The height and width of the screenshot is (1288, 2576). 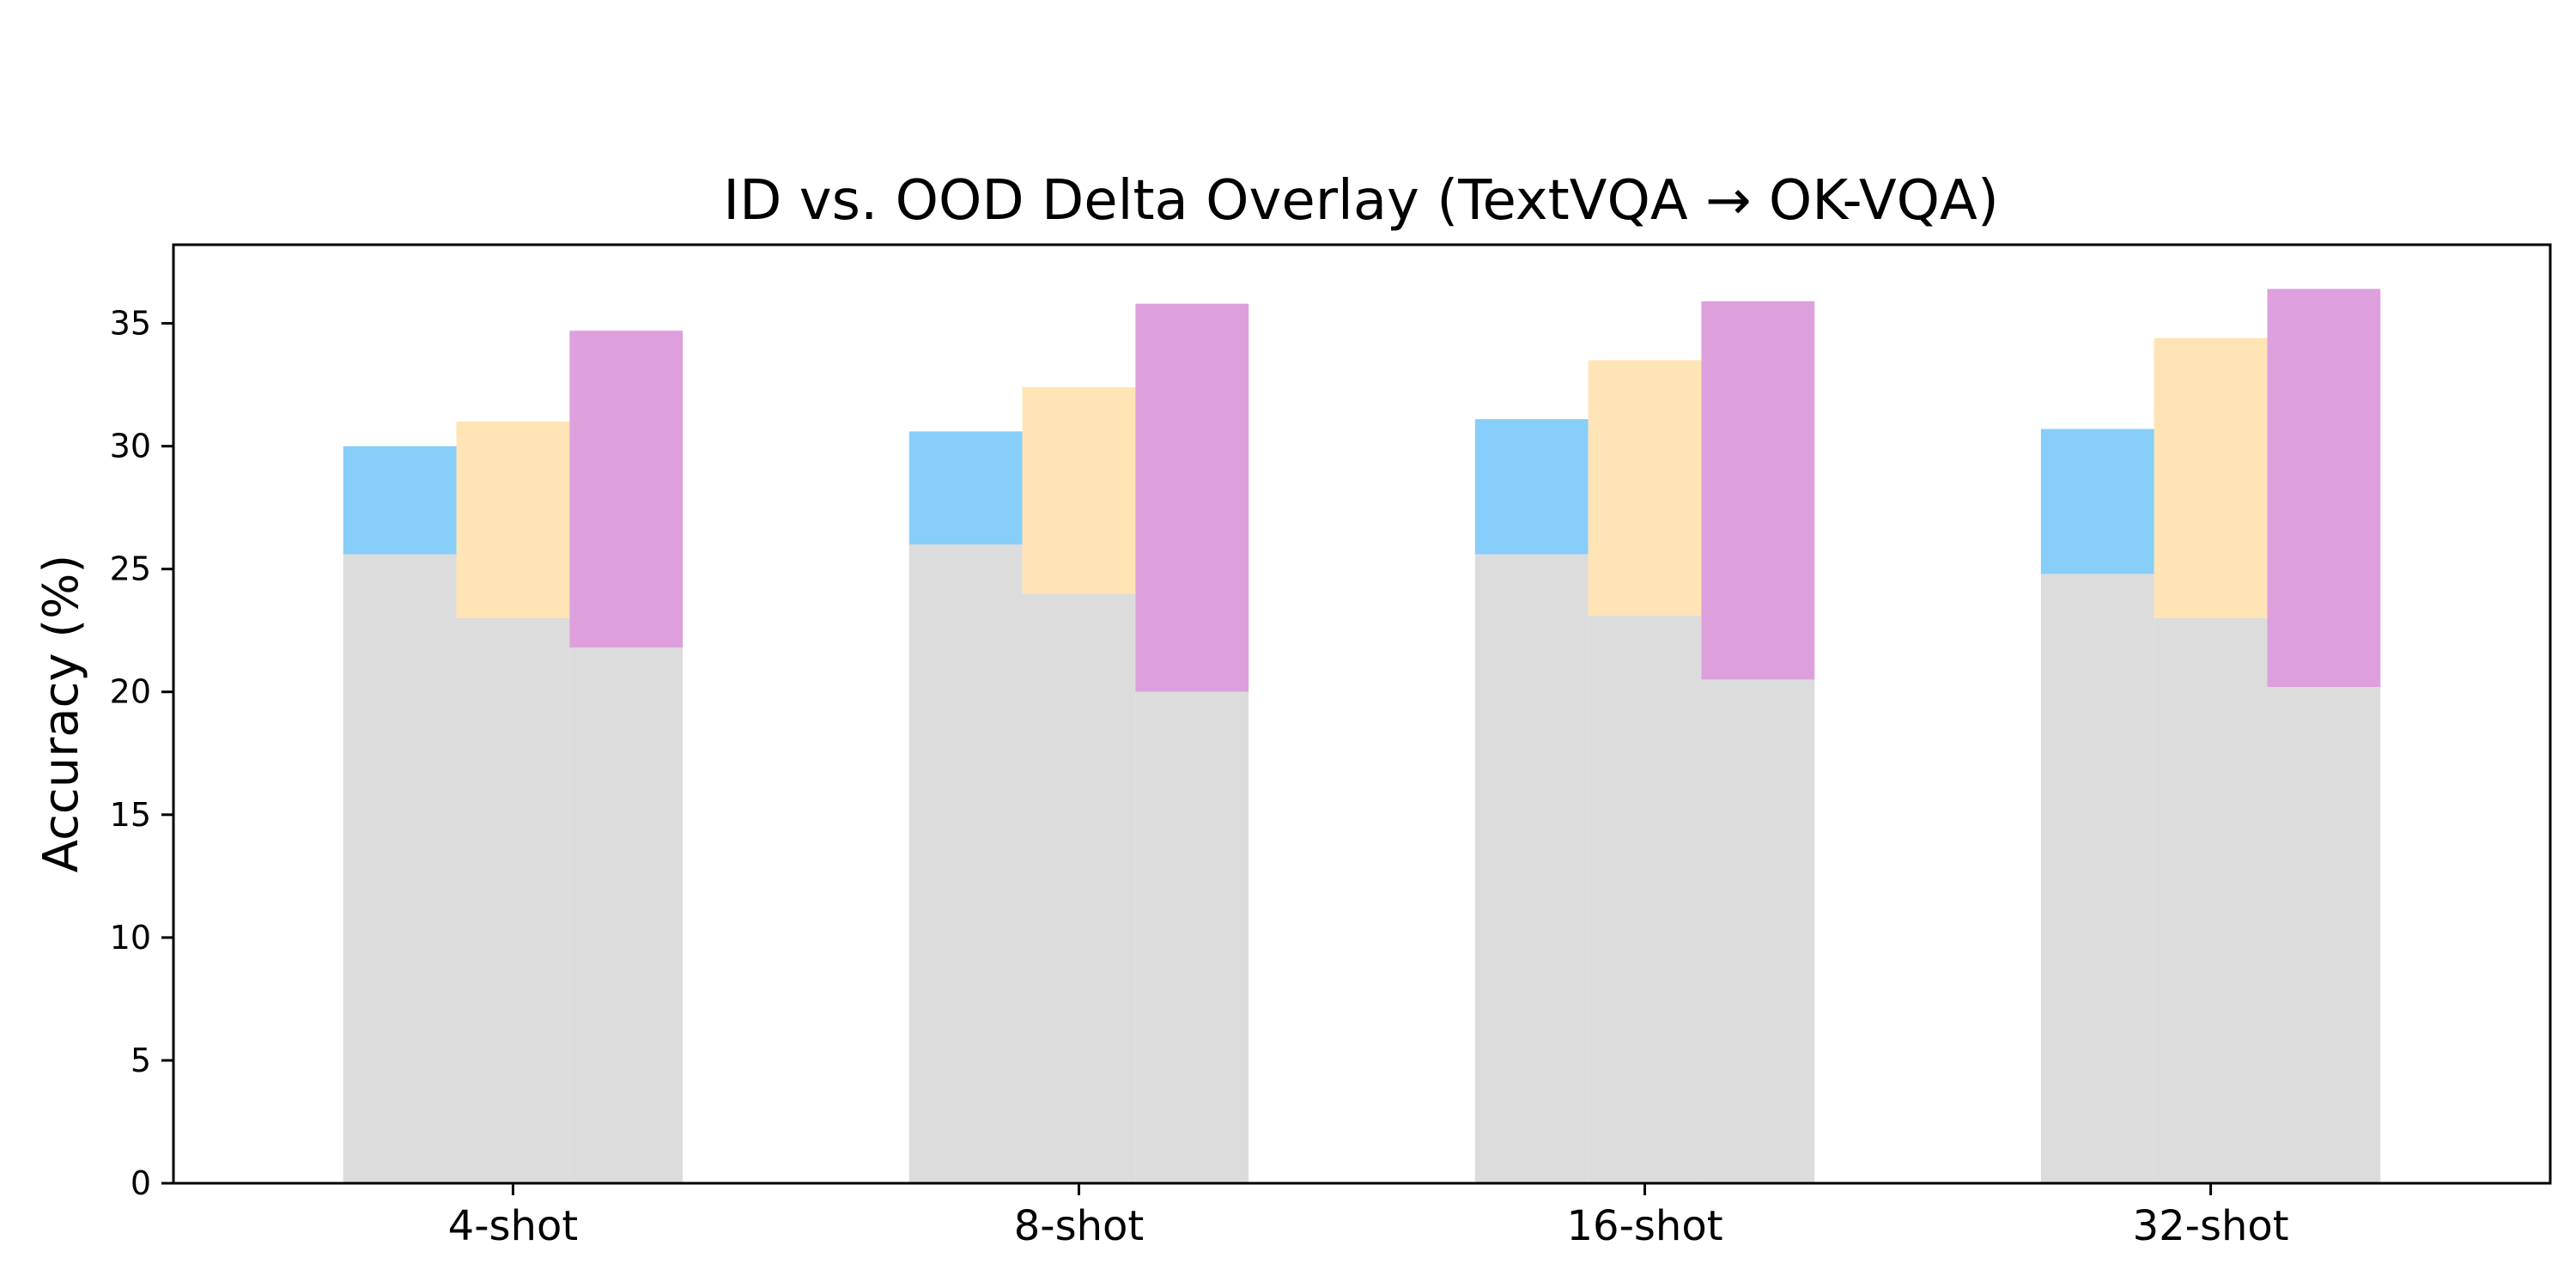 What do you see at coordinates (142, 753) in the screenshot?
I see `y-axis: 0 5 10 15 20 25 30 35` at bounding box center [142, 753].